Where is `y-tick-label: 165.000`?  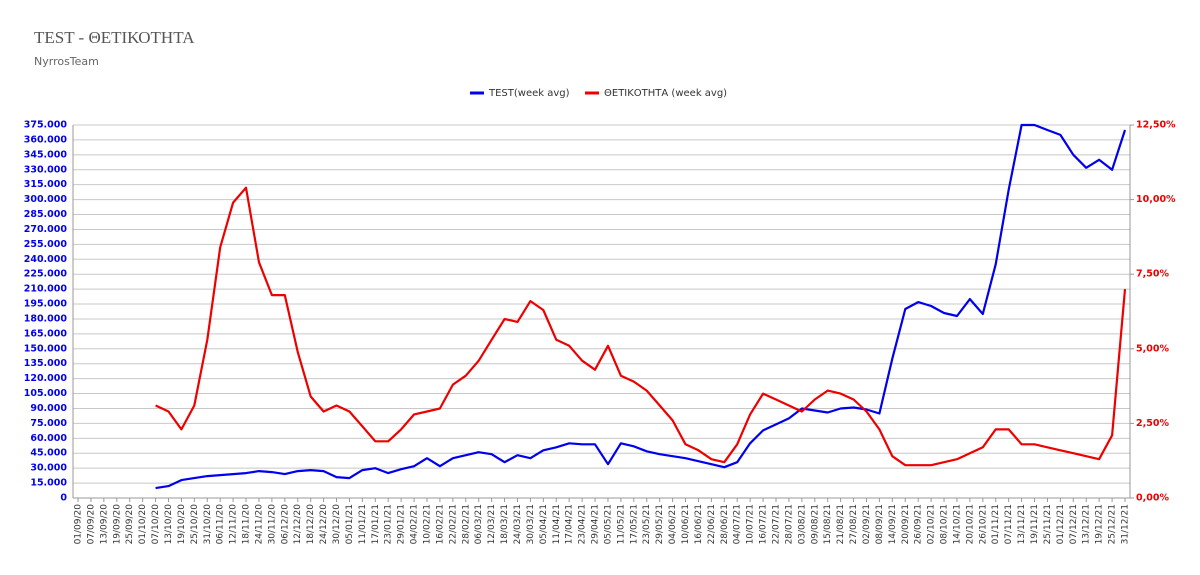
y-tick-label: 165.000 is located at coordinates (46, 333).